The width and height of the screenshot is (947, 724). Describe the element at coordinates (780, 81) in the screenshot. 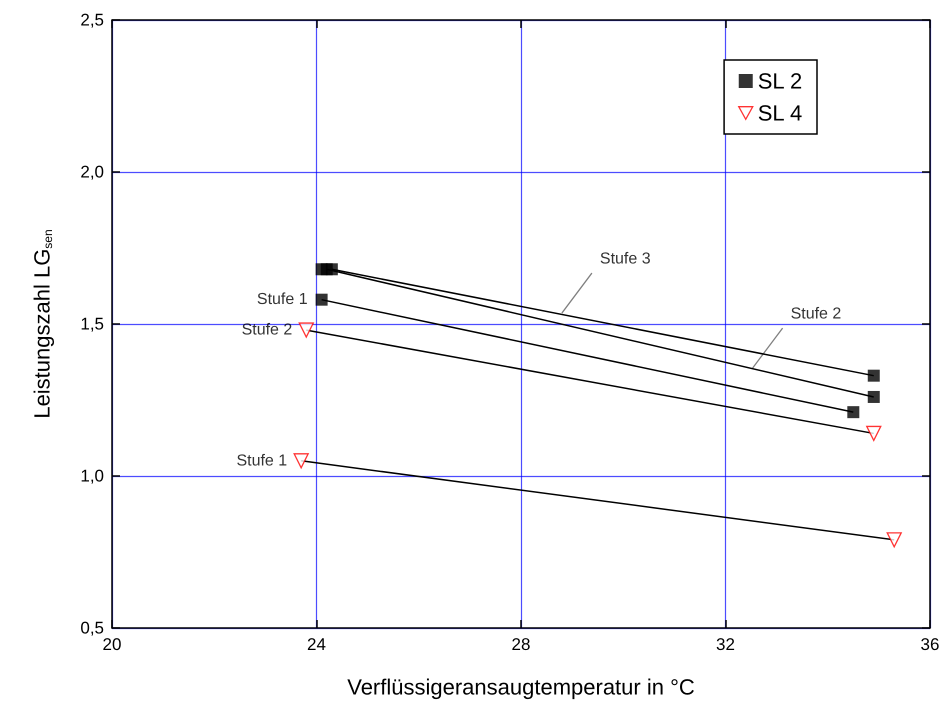

I see `legend-label: SL 2` at that location.